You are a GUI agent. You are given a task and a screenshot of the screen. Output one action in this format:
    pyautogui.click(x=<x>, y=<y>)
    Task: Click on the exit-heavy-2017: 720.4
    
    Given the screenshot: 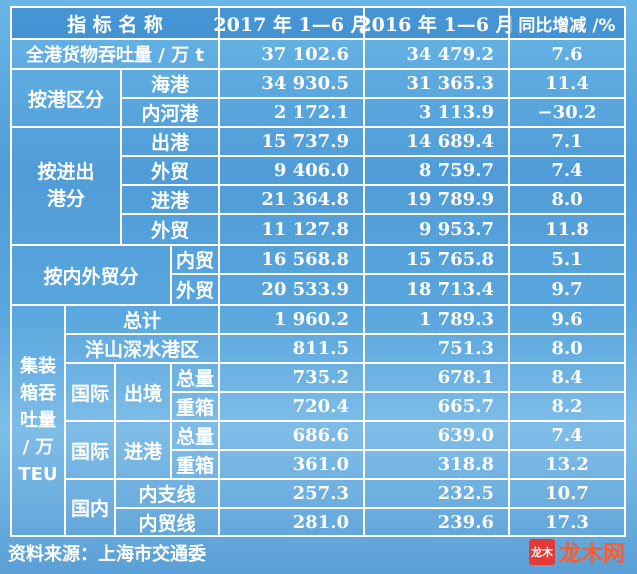 What is the action you would take?
    pyautogui.click(x=291, y=406)
    